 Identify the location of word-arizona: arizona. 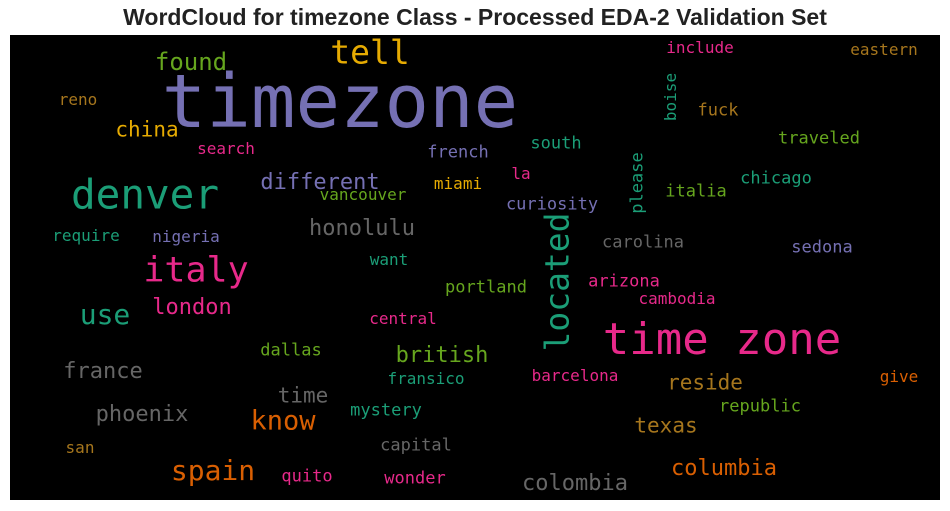
(624, 281).